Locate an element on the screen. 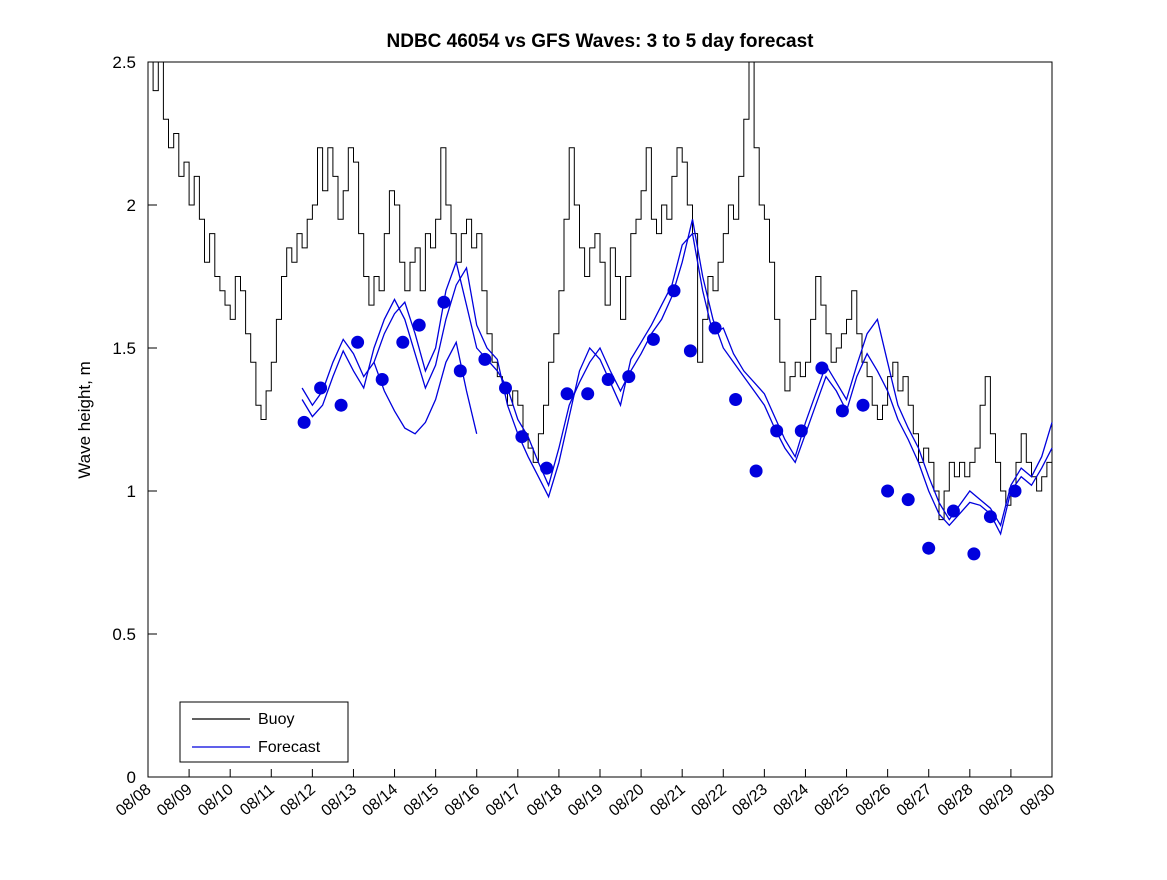 This screenshot has height=880, width=1167. legend: Buoy Forecast is located at coordinates (264, 732).